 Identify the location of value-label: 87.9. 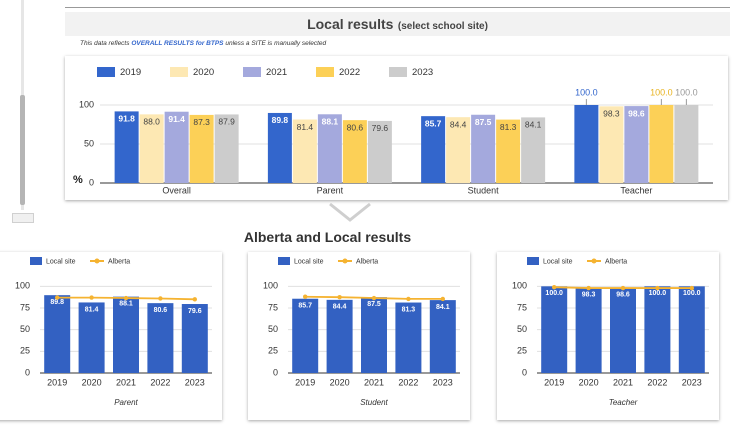
(226, 122).